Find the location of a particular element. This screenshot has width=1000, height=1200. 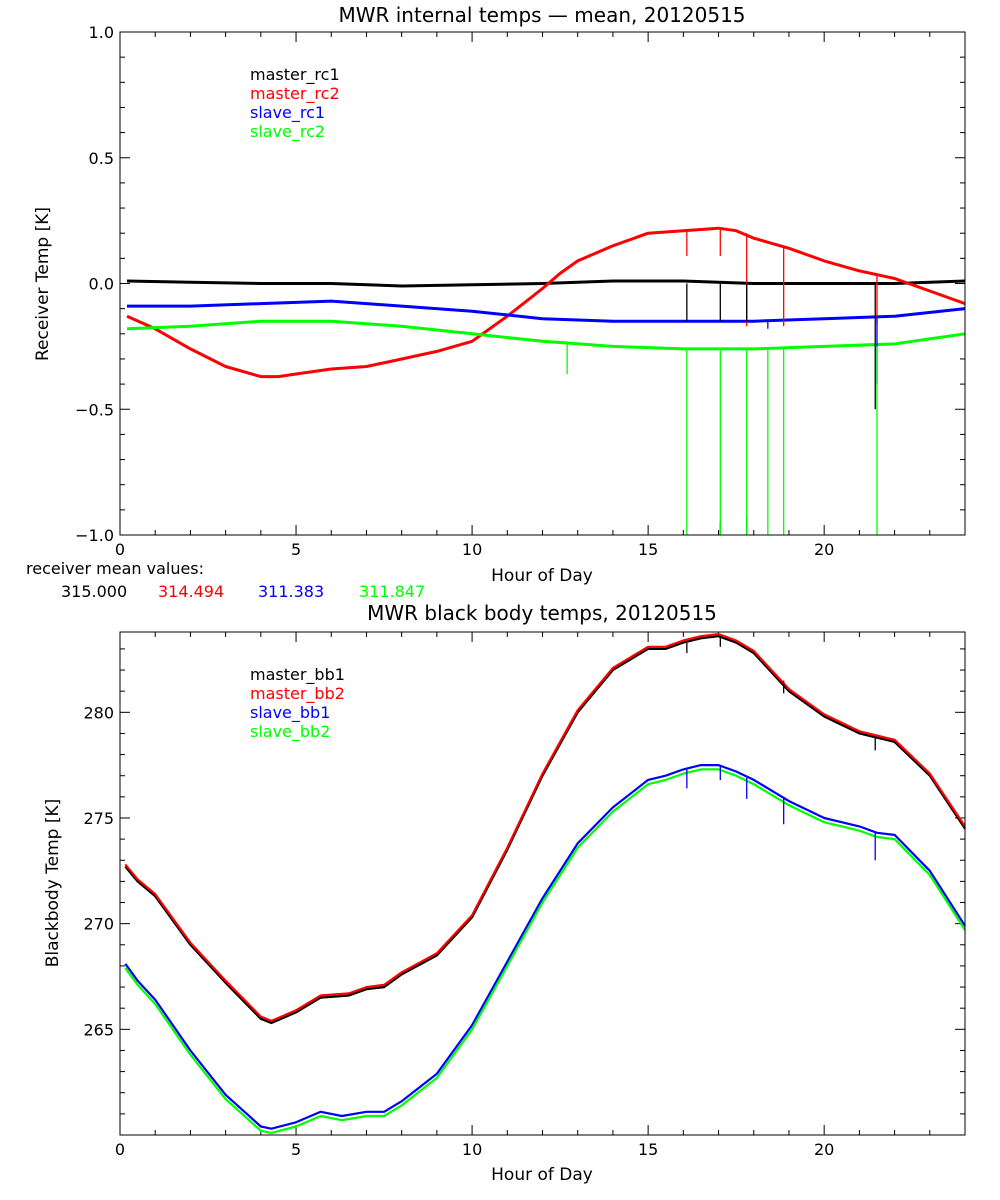

legend-entry-master-bb1: master_bb1 is located at coordinates (297, 675).